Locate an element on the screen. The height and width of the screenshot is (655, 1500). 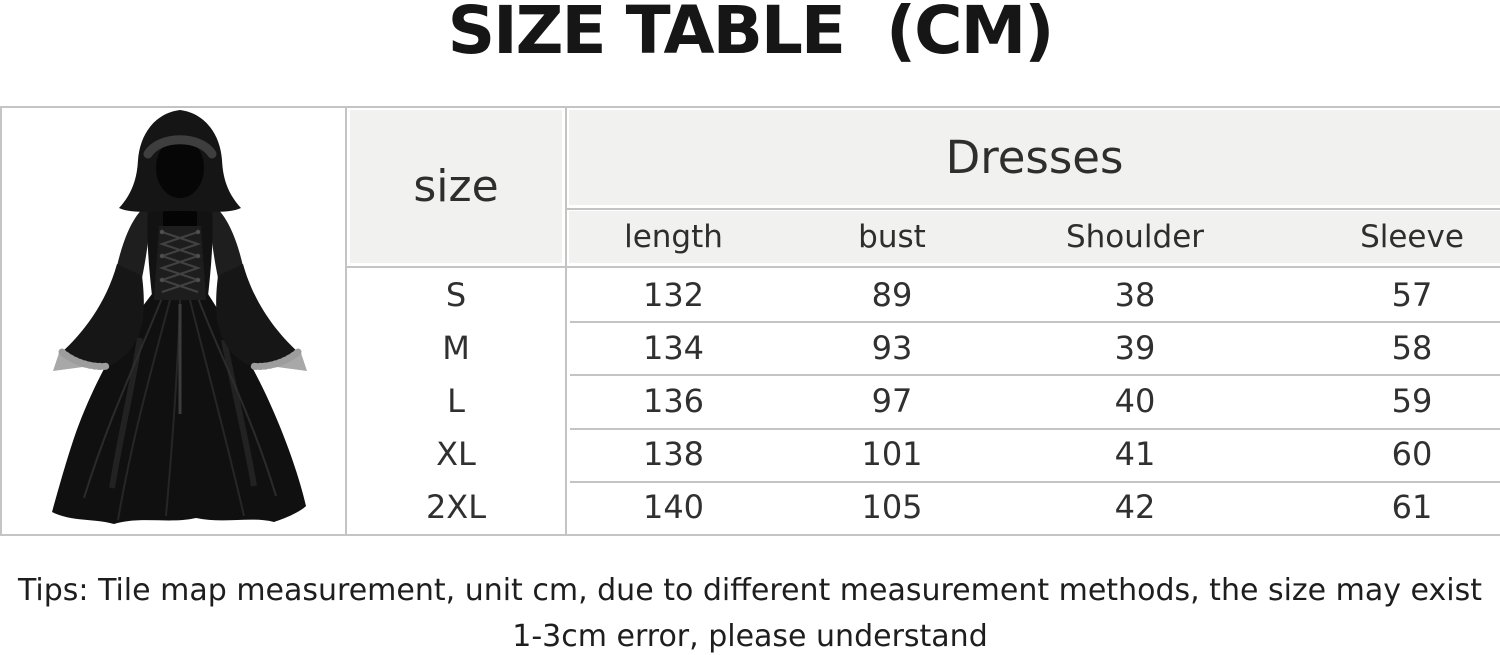
size-row-label: L is located at coordinates (456, 400).